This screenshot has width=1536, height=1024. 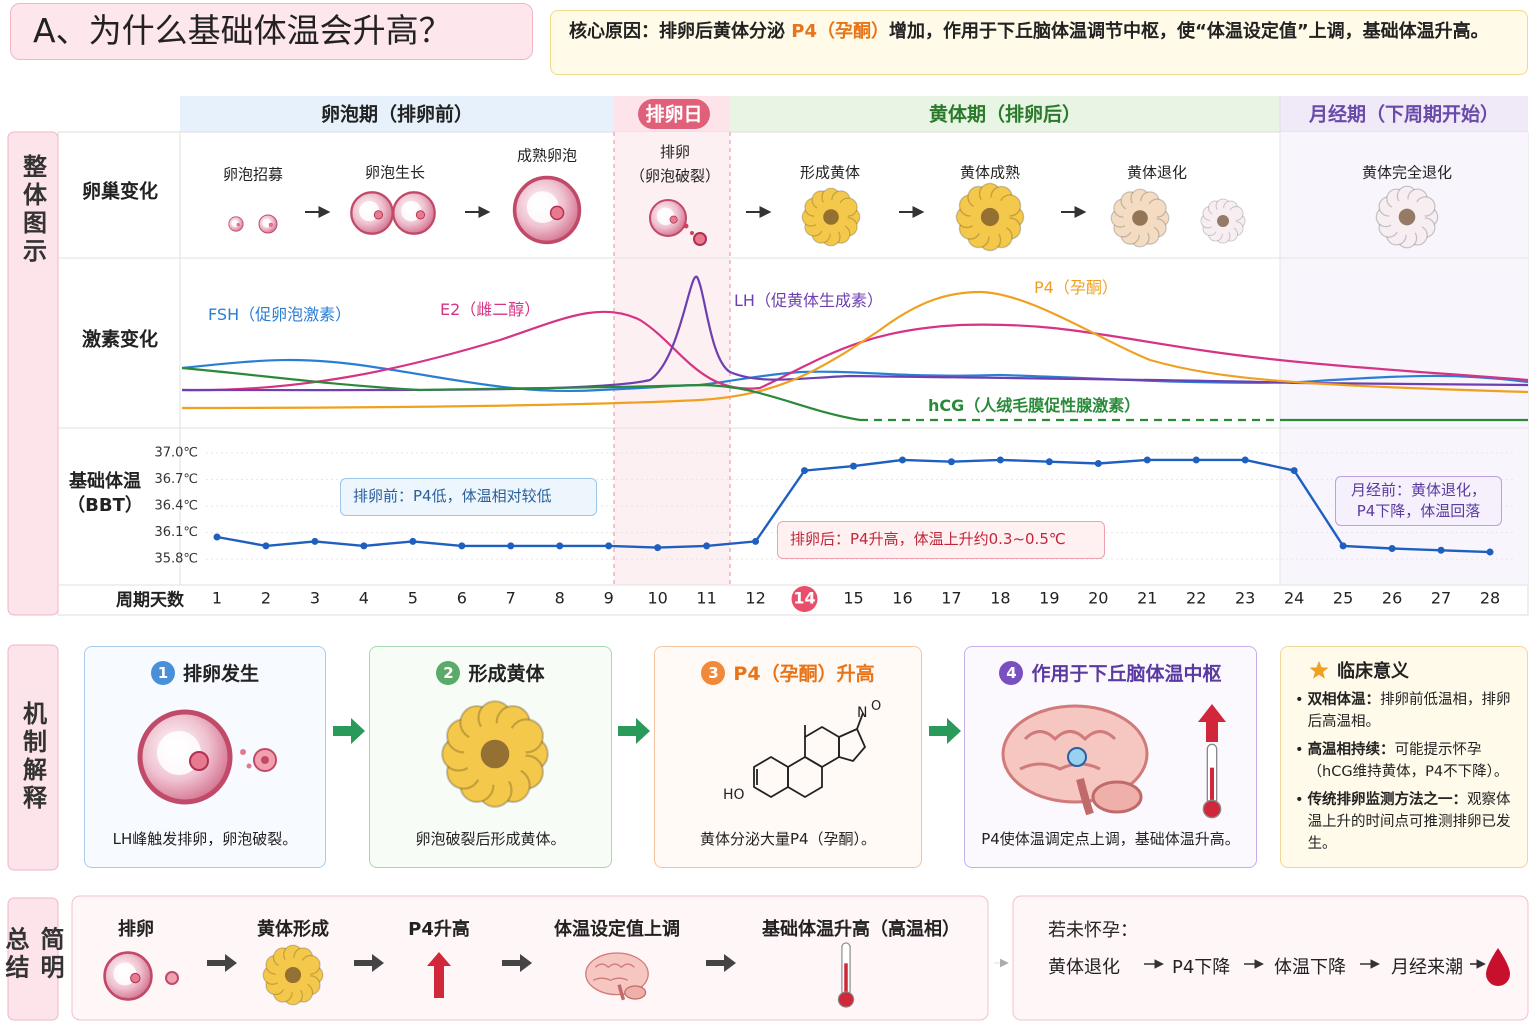 I want to click on x-tick-label: 11, so click(x=706, y=598).